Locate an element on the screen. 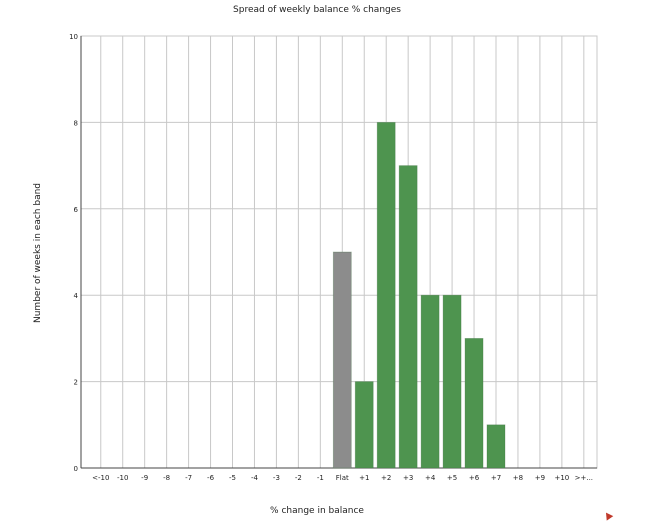 This screenshot has height=521, width=650. x-tick-label: +2 is located at coordinates (386, 478).